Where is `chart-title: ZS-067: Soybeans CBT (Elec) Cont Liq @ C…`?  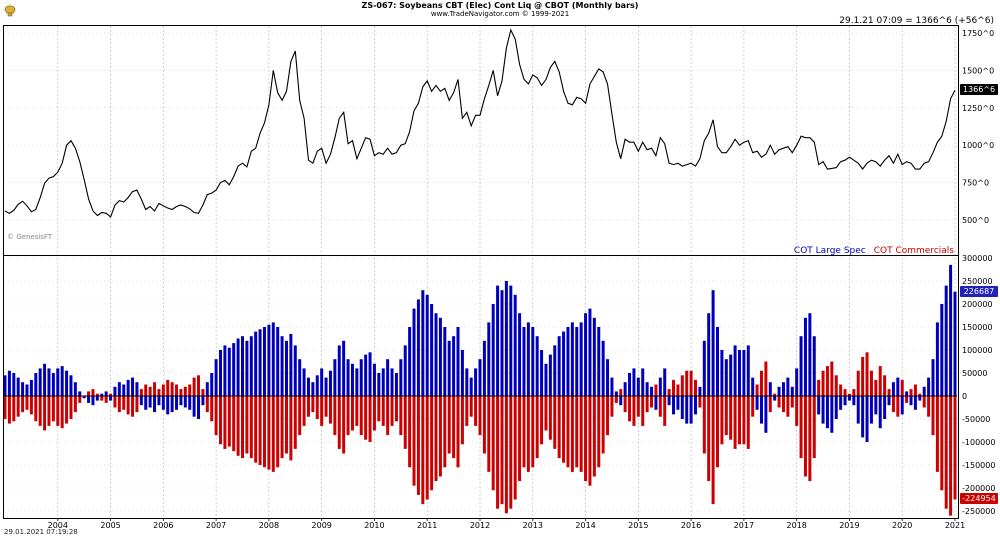 chart-title: ZS-067: Soybeans CBT (Elec) Cont Liq @ C… is located at coordinates (500, 5).